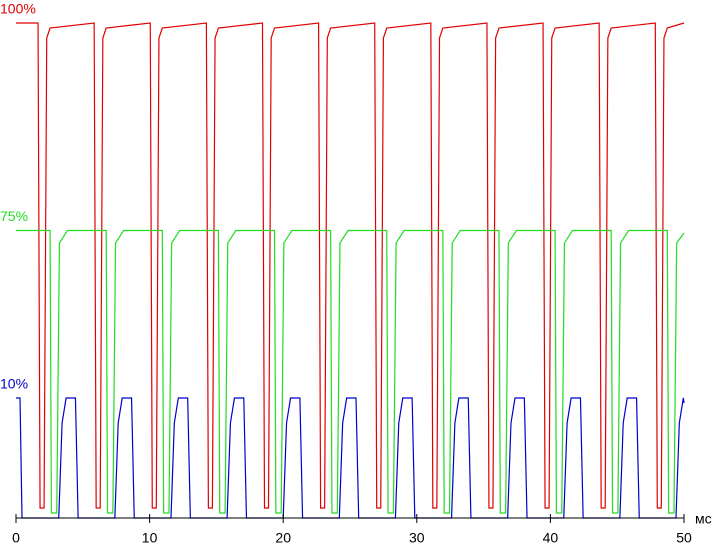 This screenshot has height=546, width=713. I want to click on x-tick-label: 40, so click(551, 538).